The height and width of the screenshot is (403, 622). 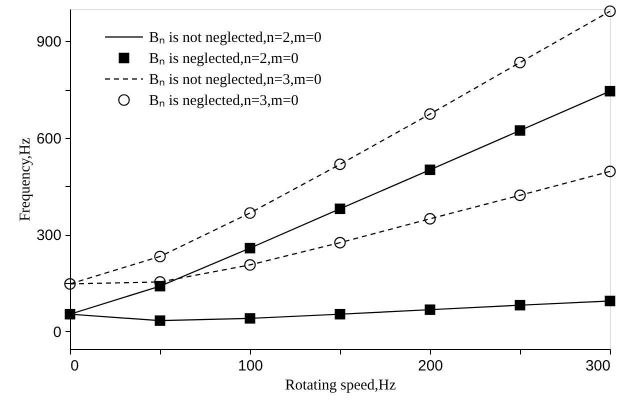 What do you see at coordinates (49, 139) in the screenshot?
I see `y-tick-label: 600` at bounding box center [49, 139].